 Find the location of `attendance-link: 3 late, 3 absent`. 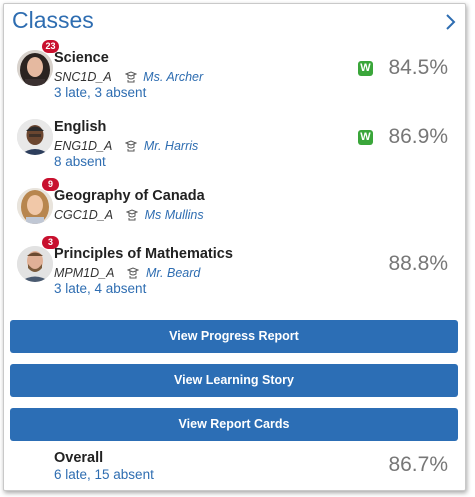

attendance-link: 3 late, 3 absent is located at coordinates (100, 92).